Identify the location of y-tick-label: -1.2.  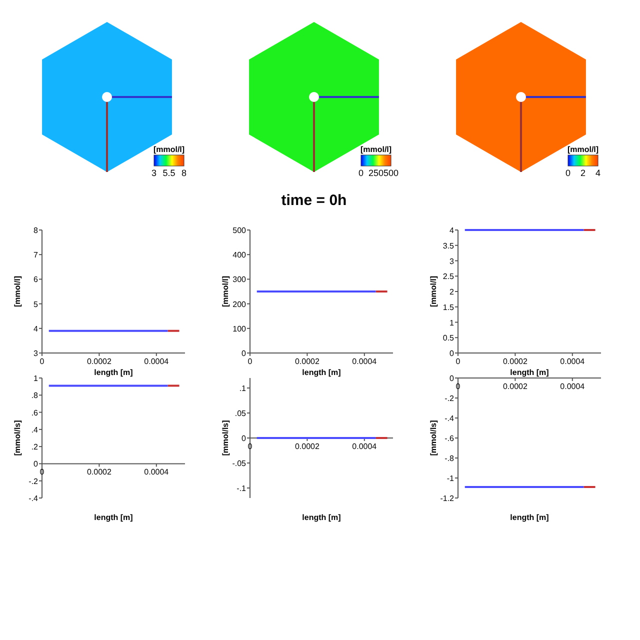
(447, 498).